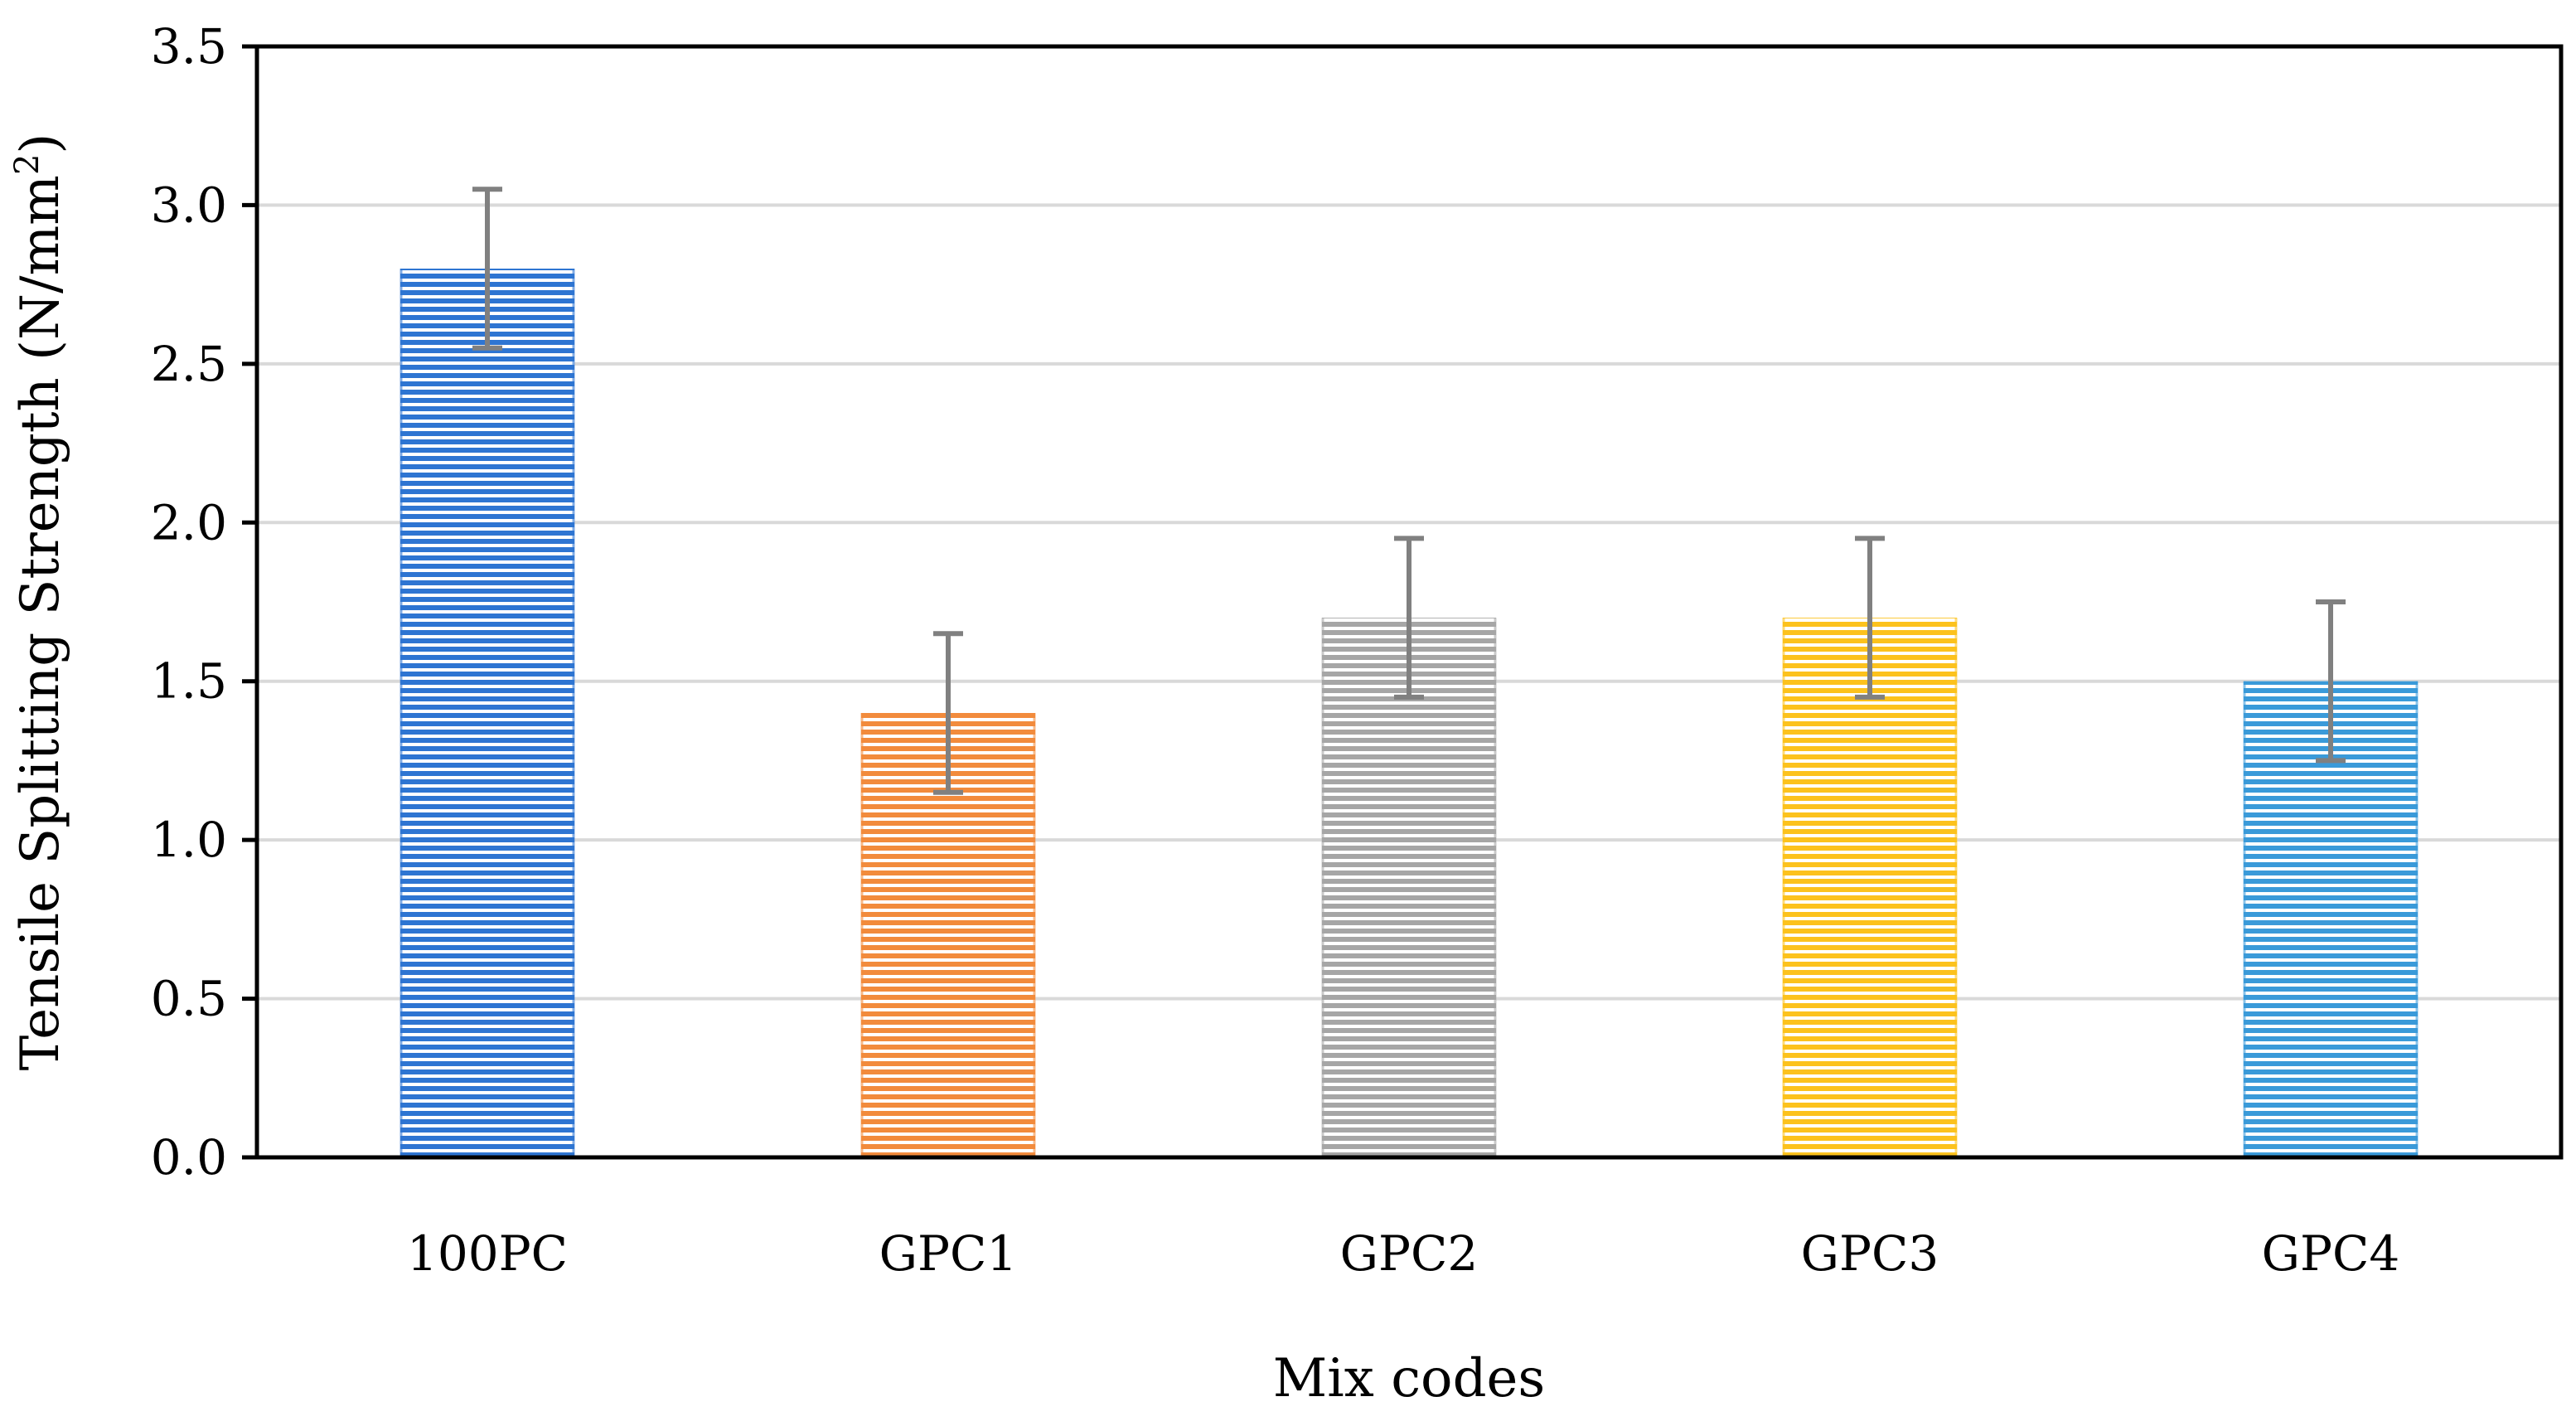 Image resolution: width=2576 pixels, height=1421 pixels. Describe the element at coordinates (2331, 1253) in the screenshot. I see `x-category-label-GPC4: GPC4` at that location.